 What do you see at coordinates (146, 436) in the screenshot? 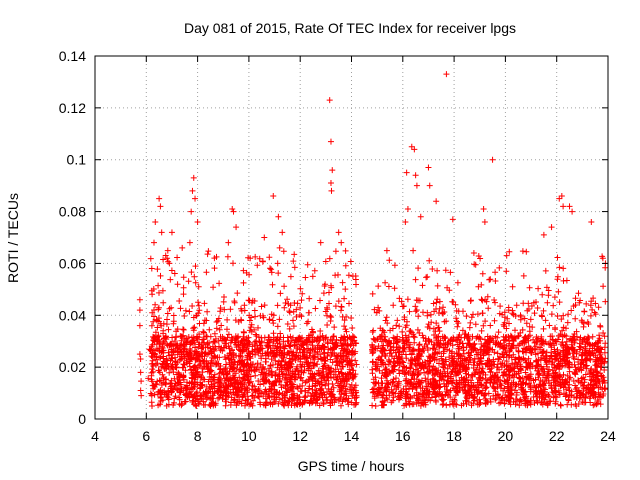
I see `x-tick-label: 6` at bounding box center [146, 436].